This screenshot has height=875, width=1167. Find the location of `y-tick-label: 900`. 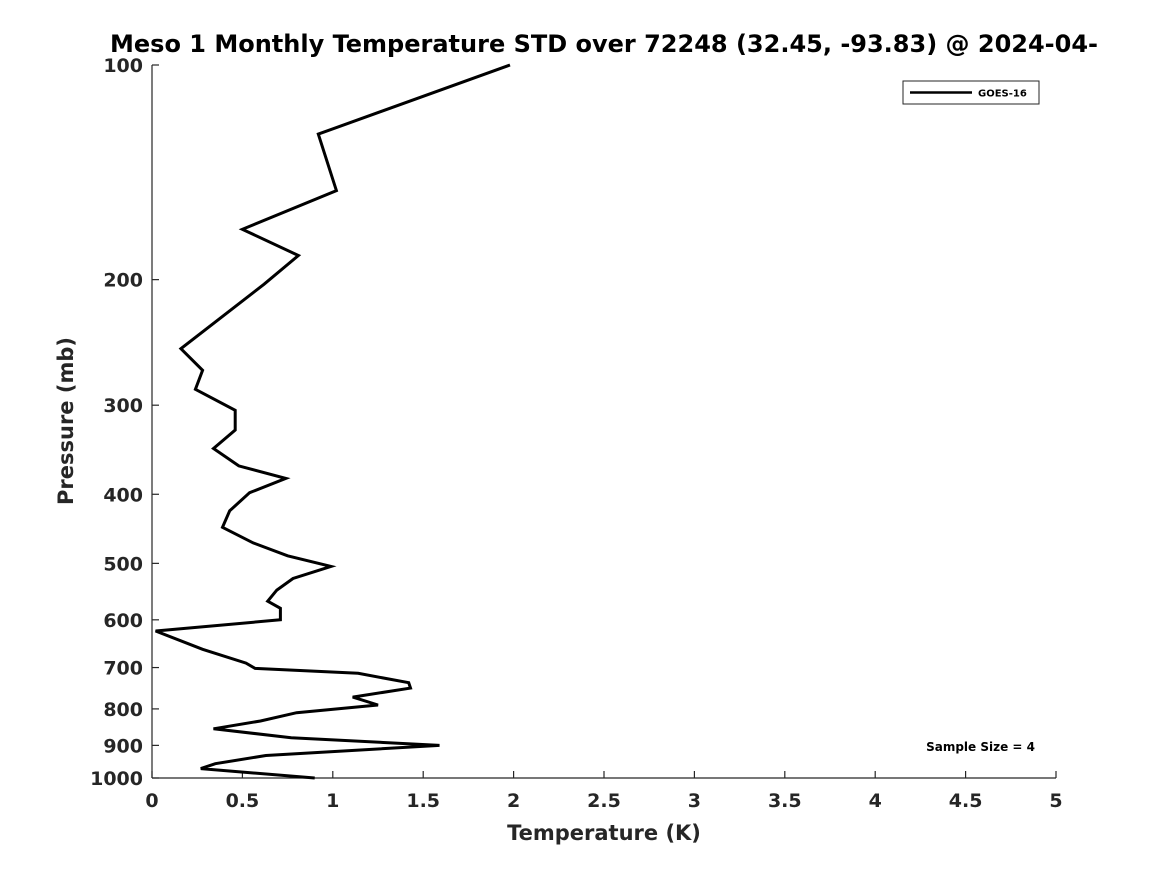

y-tick-label: 900 is located at coordinates (123, 746).